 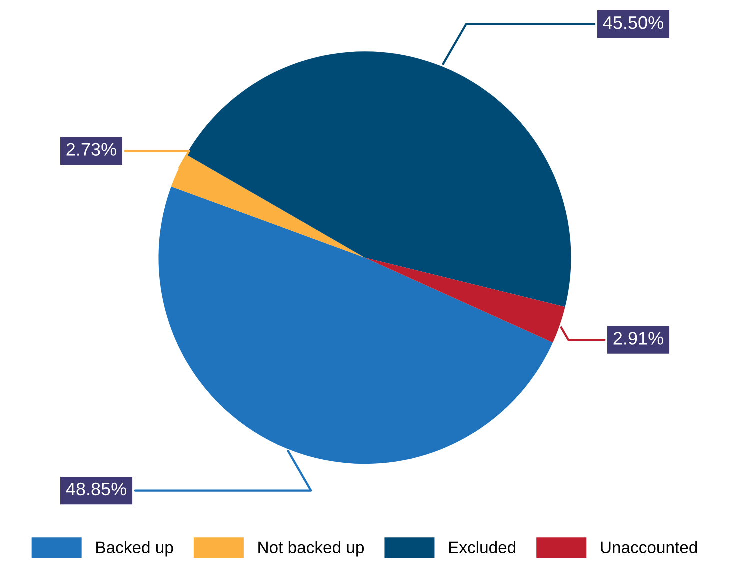 What do you see at coordinates (649, 547) in the screenshot?
I see `legend-label: Unaccounted` at bounding box center [649, 547].